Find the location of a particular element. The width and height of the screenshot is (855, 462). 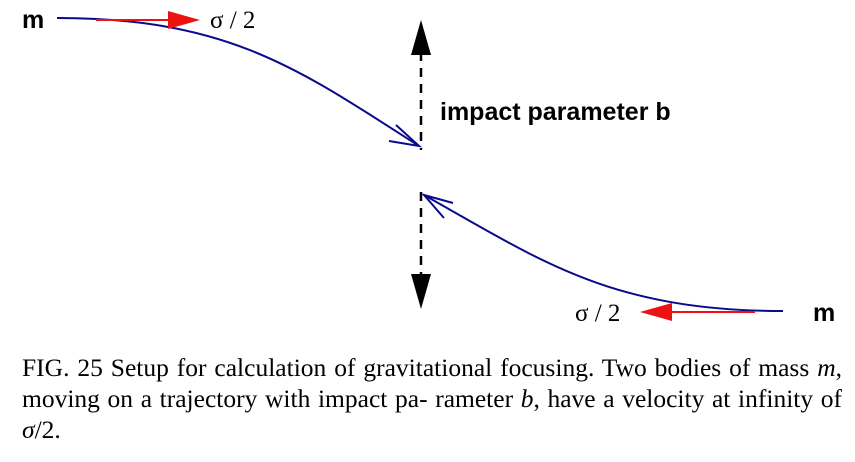

caption-text-4: /2. is located at coordinates (47, 429).